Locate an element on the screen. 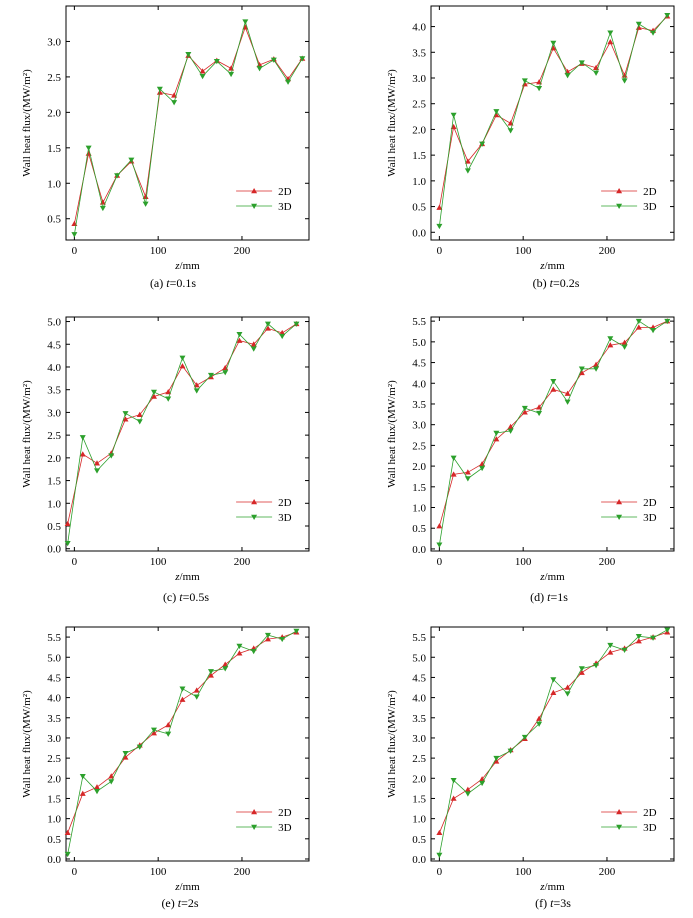 This screenshot has width=693, height=918. y-tick-label: 5.0 is located at coordinates (419, 658).